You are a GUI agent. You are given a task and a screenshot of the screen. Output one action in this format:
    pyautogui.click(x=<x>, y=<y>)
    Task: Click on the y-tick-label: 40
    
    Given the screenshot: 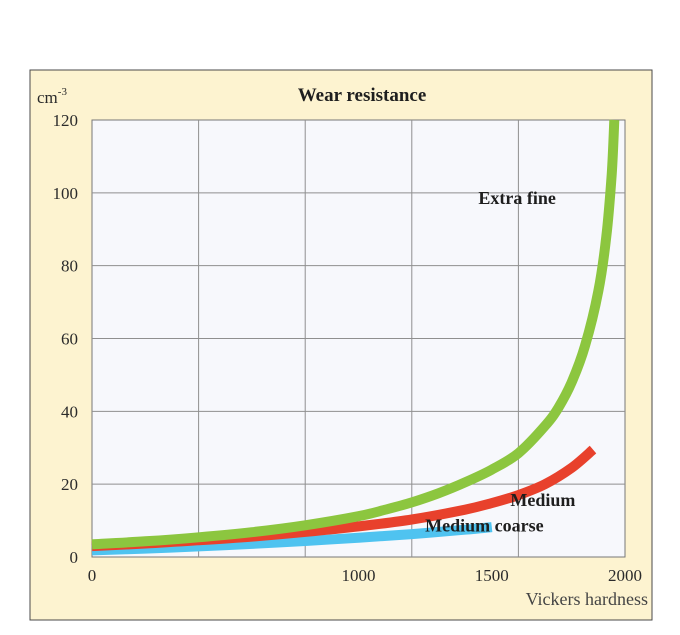 What is the action you would take?
    pyautogui.click(x=69, y=411)
    